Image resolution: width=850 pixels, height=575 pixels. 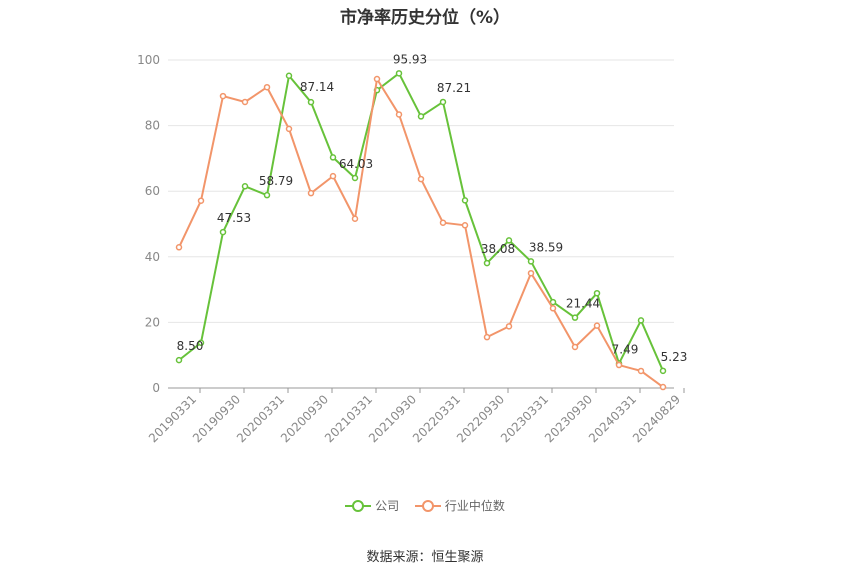 I want to click on legend-swatch-company, so click(x=358, y=506).